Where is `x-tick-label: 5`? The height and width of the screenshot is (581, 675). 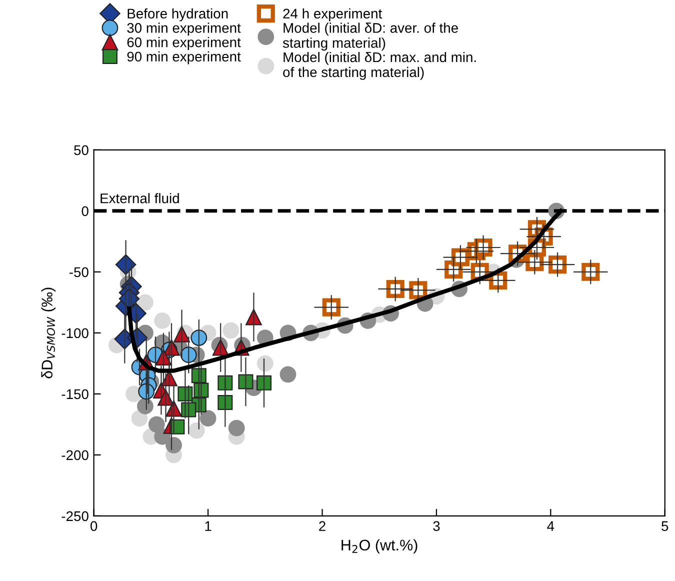
x-tick-label: 5 is located at coordinates (665, 526).